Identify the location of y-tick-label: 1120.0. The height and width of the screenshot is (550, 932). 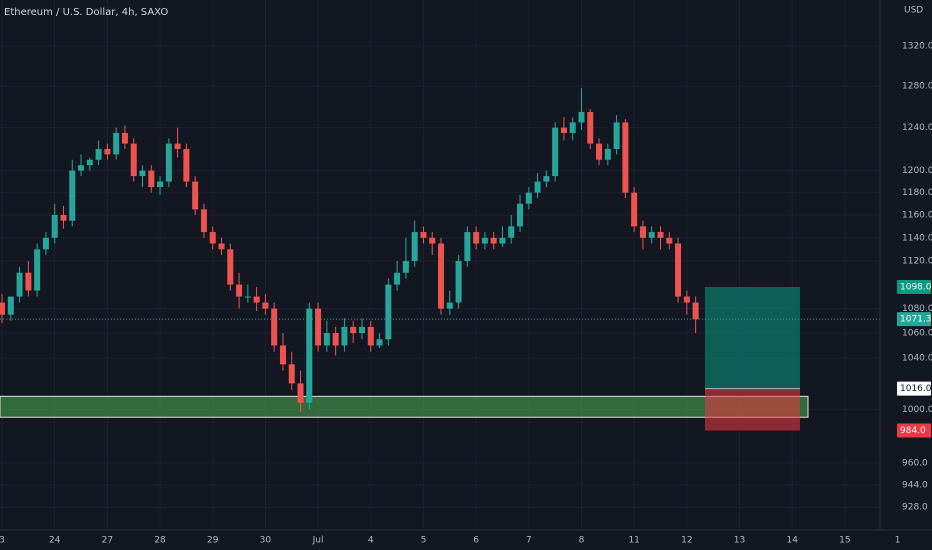
(917, 261).